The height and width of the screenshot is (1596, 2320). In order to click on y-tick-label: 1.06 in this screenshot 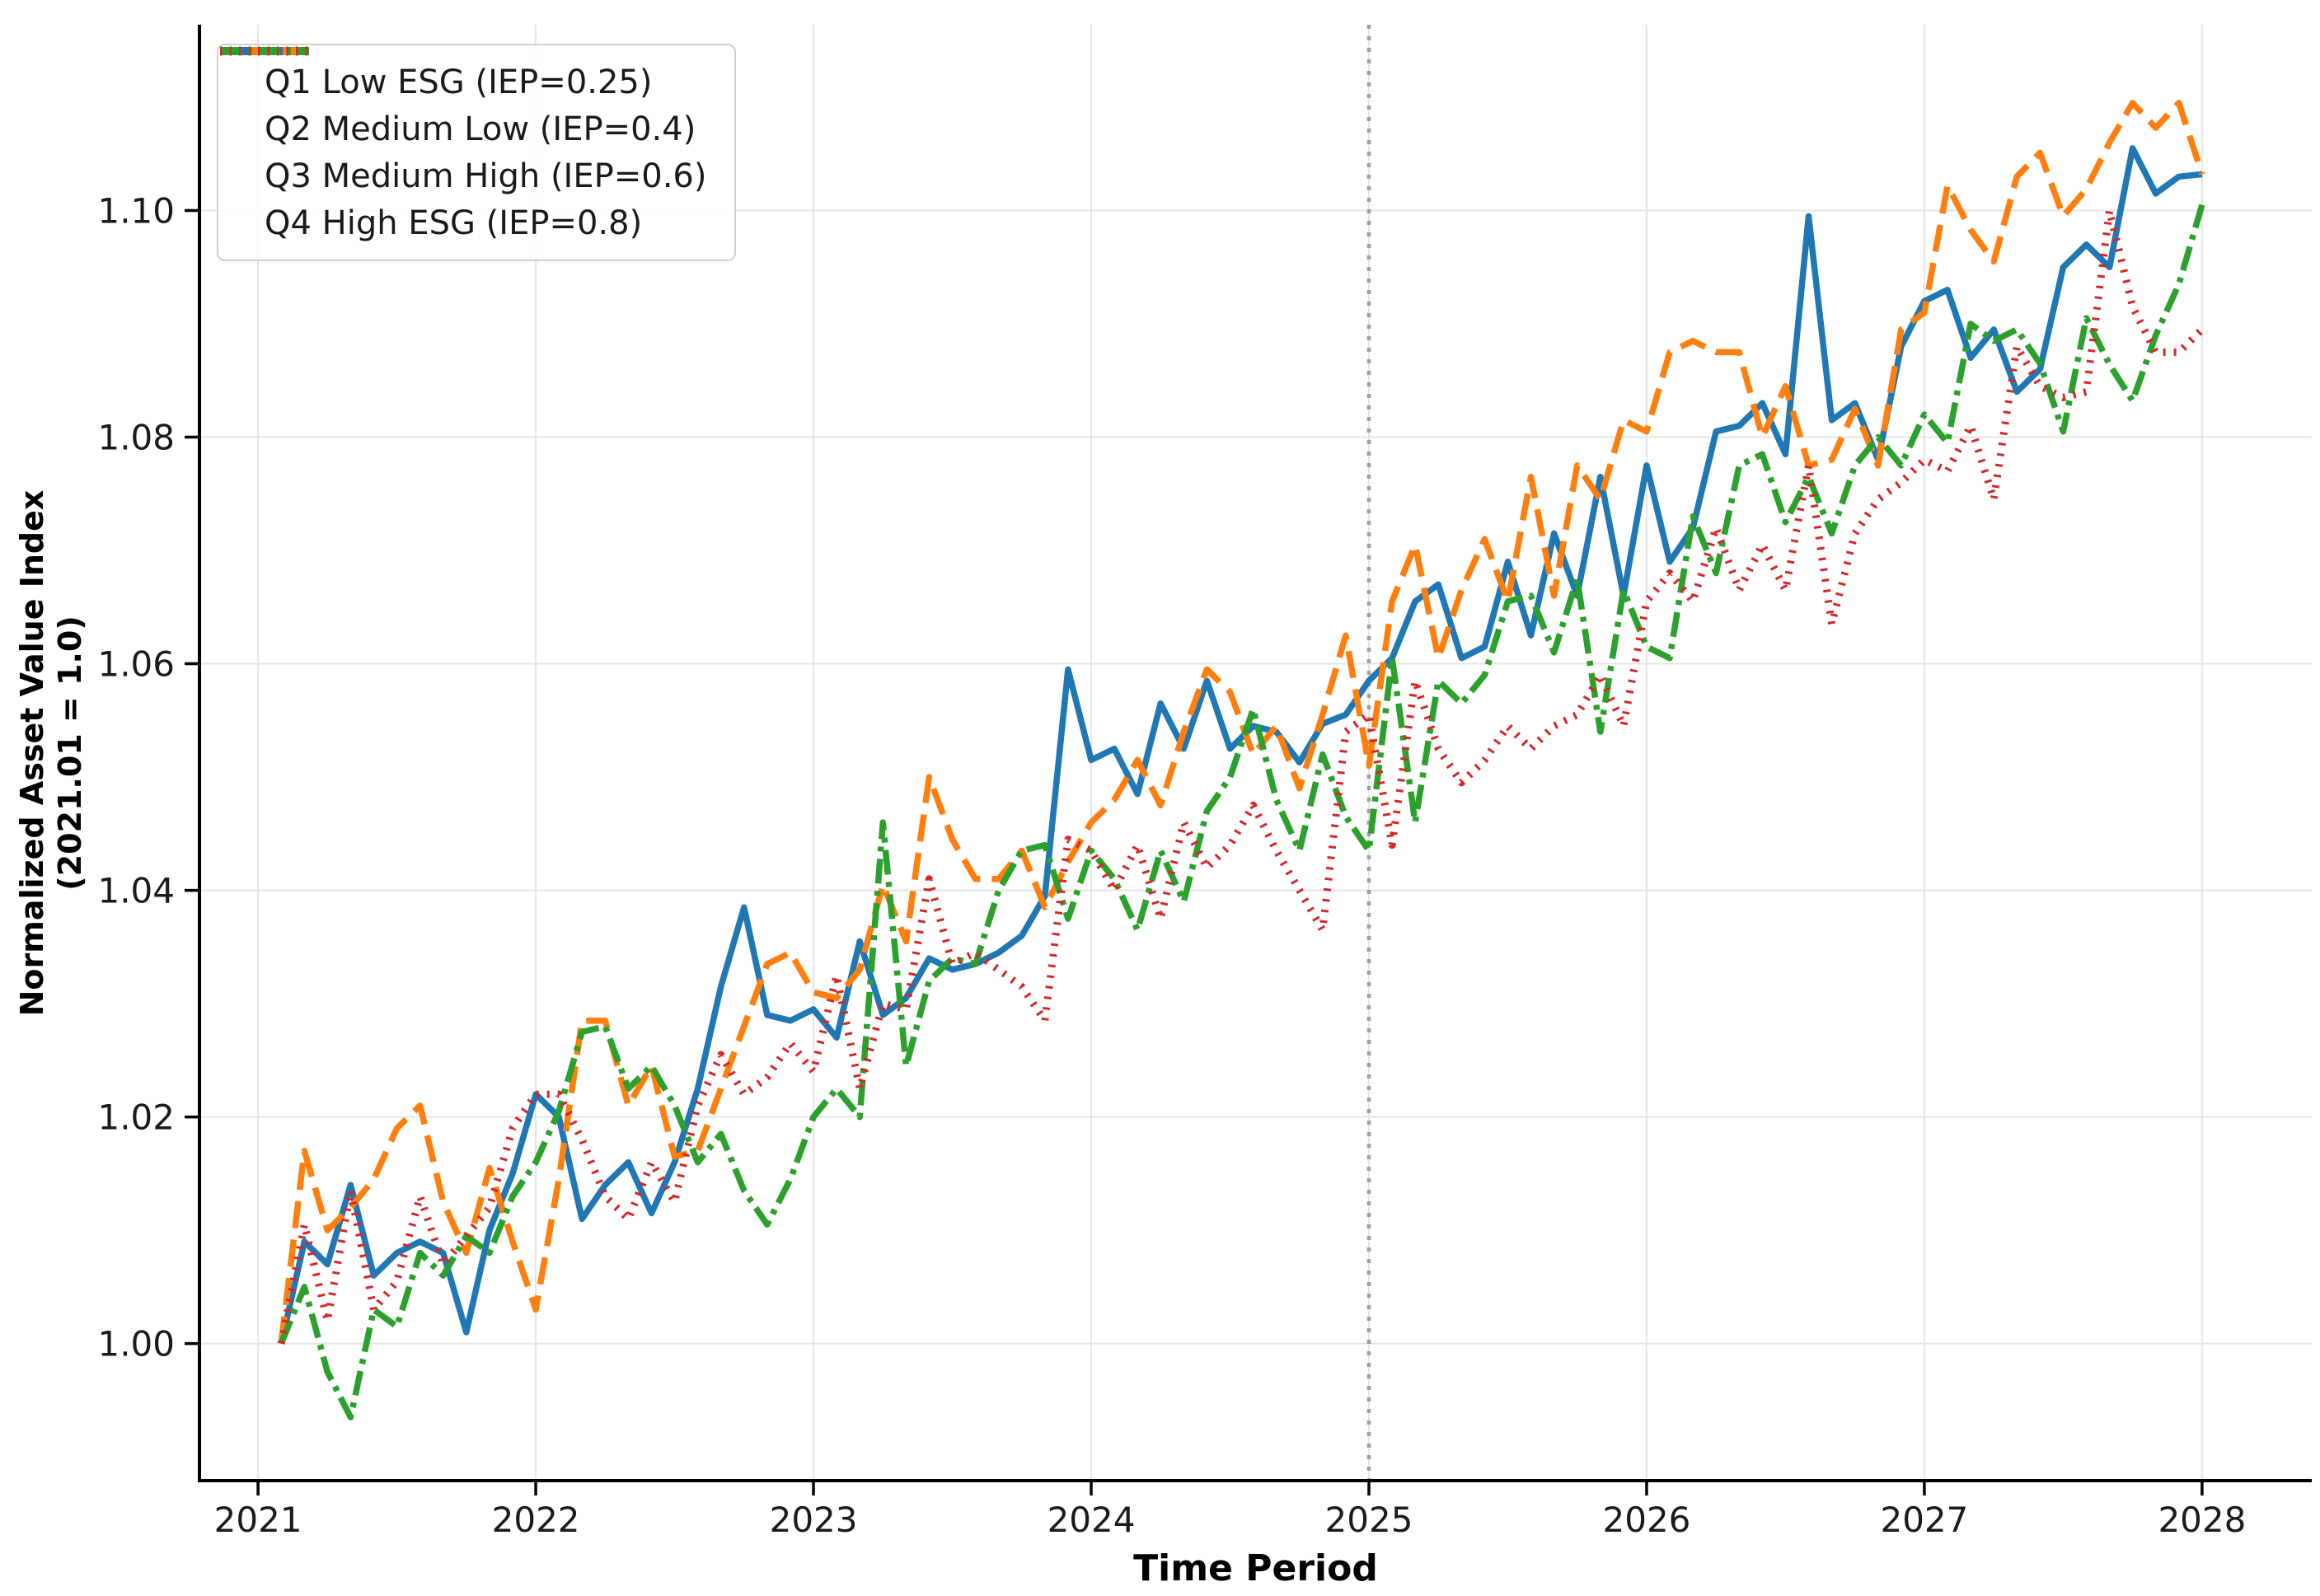, I will do `click(136, 664)`.